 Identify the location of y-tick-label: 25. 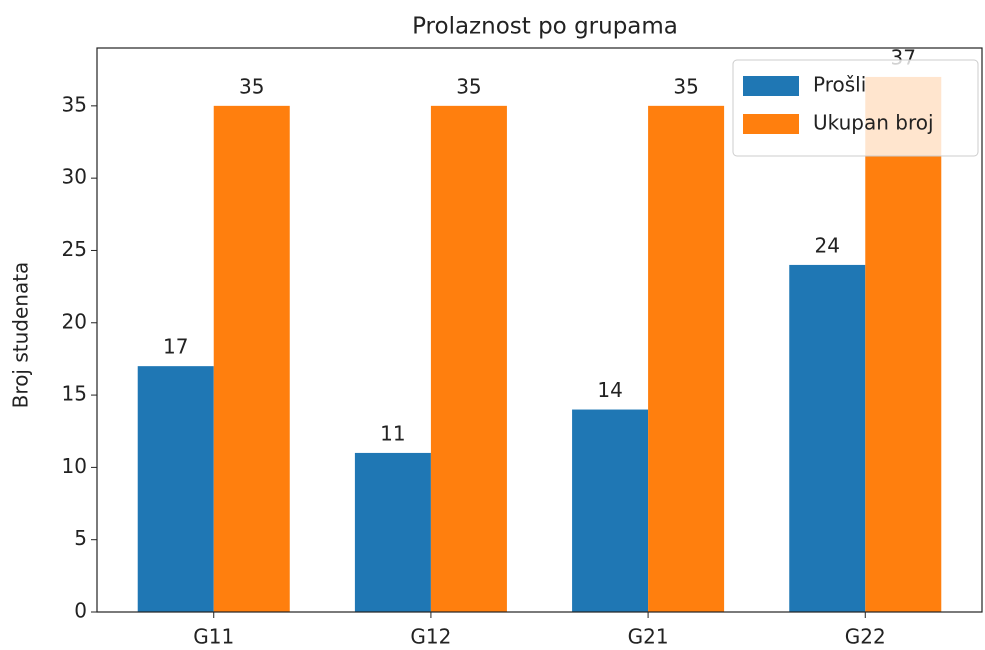
(74, 249).